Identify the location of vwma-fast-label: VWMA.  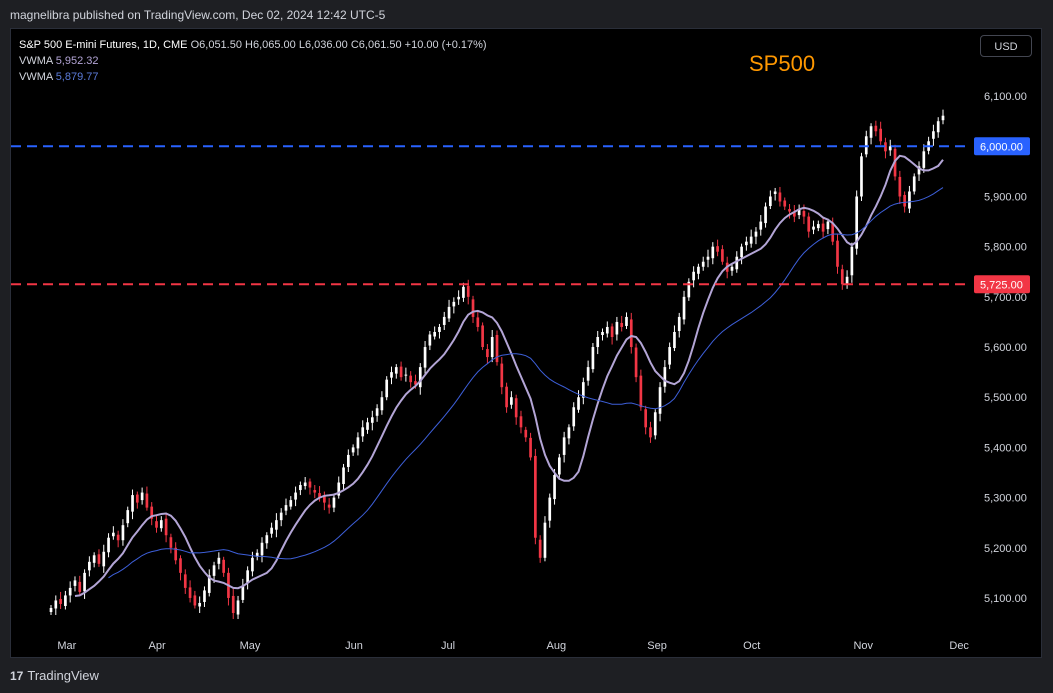
(36, 61).